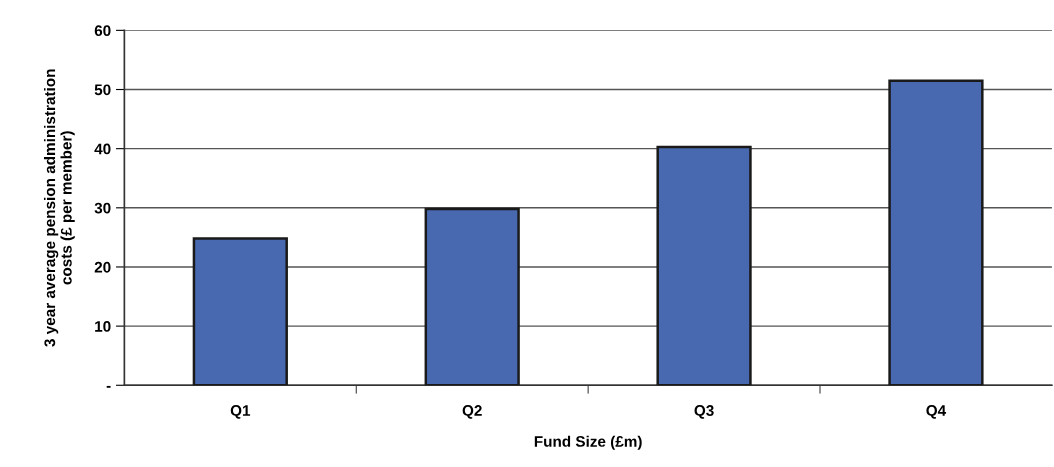  I want to click on y-tick-label: 30, so click(102, 208).